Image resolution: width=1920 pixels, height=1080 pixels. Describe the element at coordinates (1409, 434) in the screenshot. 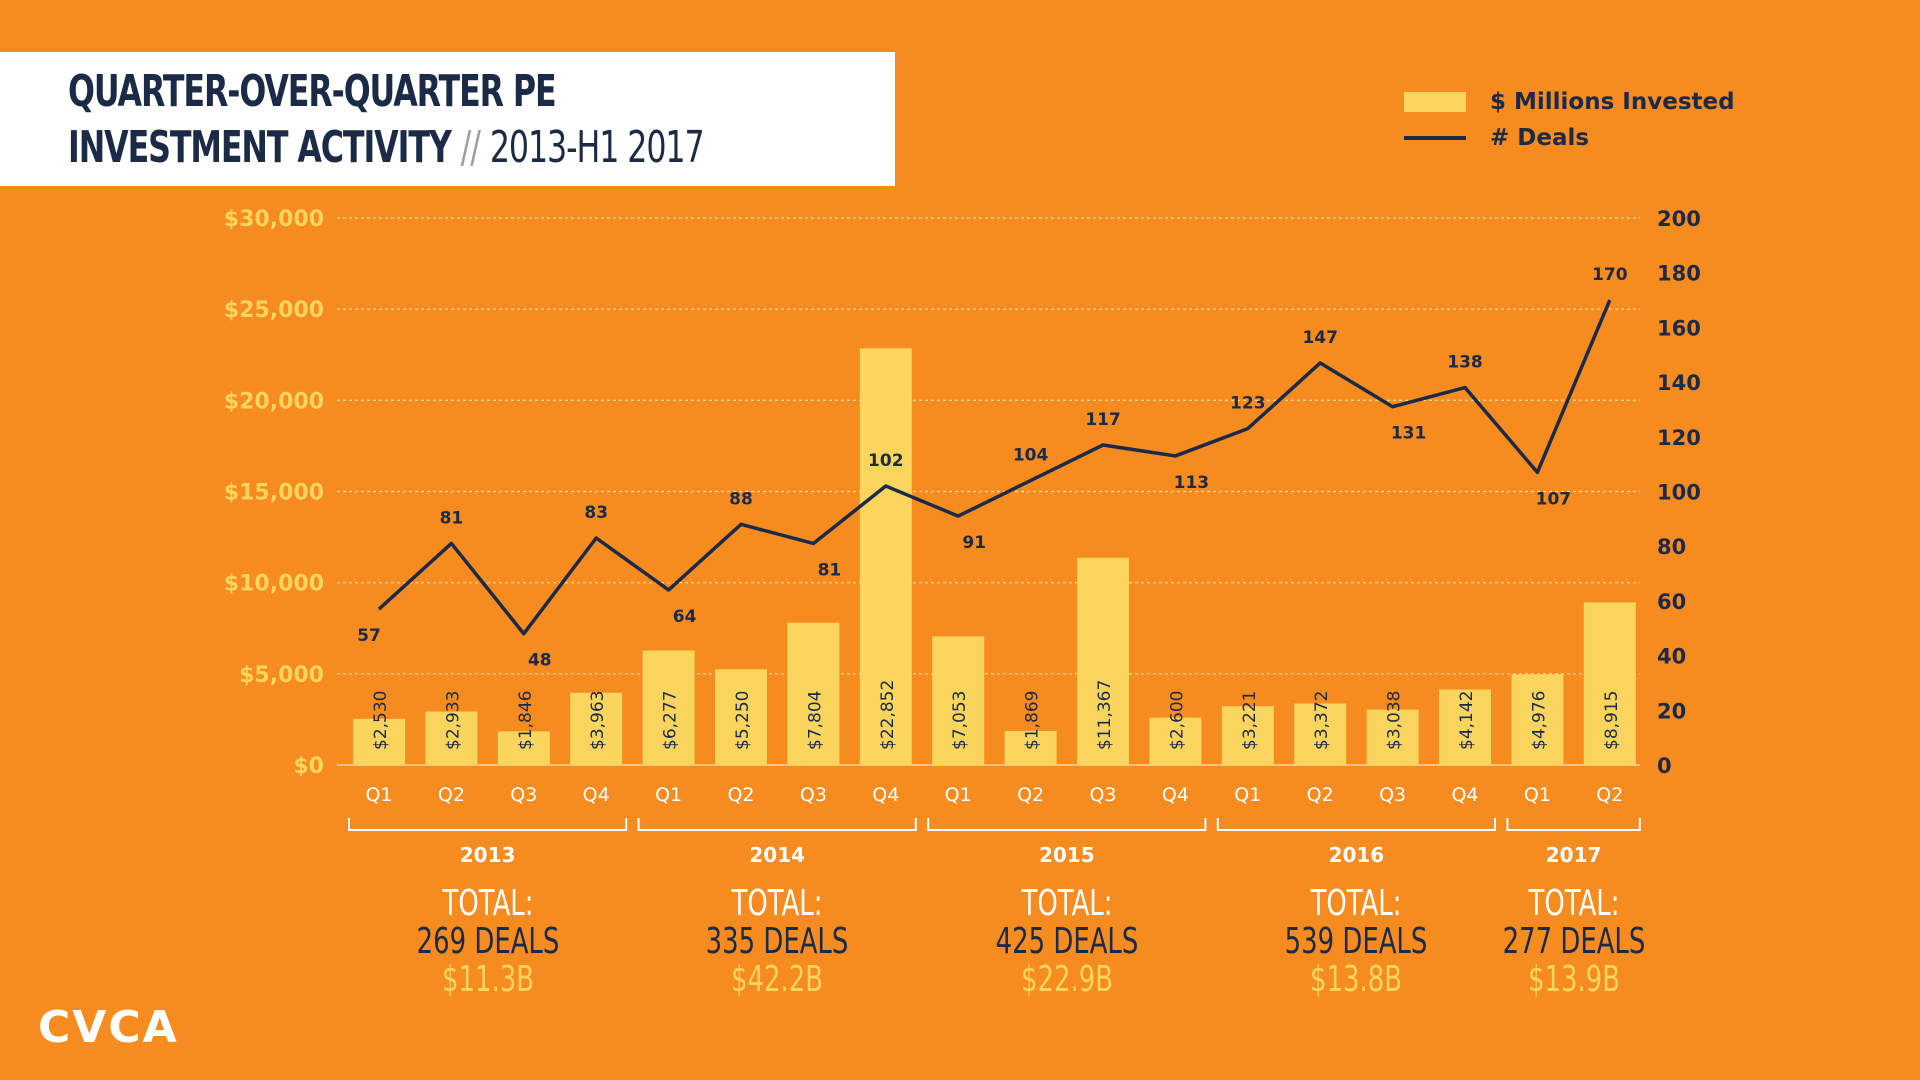

I see `deals-value-label: 131` at that location.